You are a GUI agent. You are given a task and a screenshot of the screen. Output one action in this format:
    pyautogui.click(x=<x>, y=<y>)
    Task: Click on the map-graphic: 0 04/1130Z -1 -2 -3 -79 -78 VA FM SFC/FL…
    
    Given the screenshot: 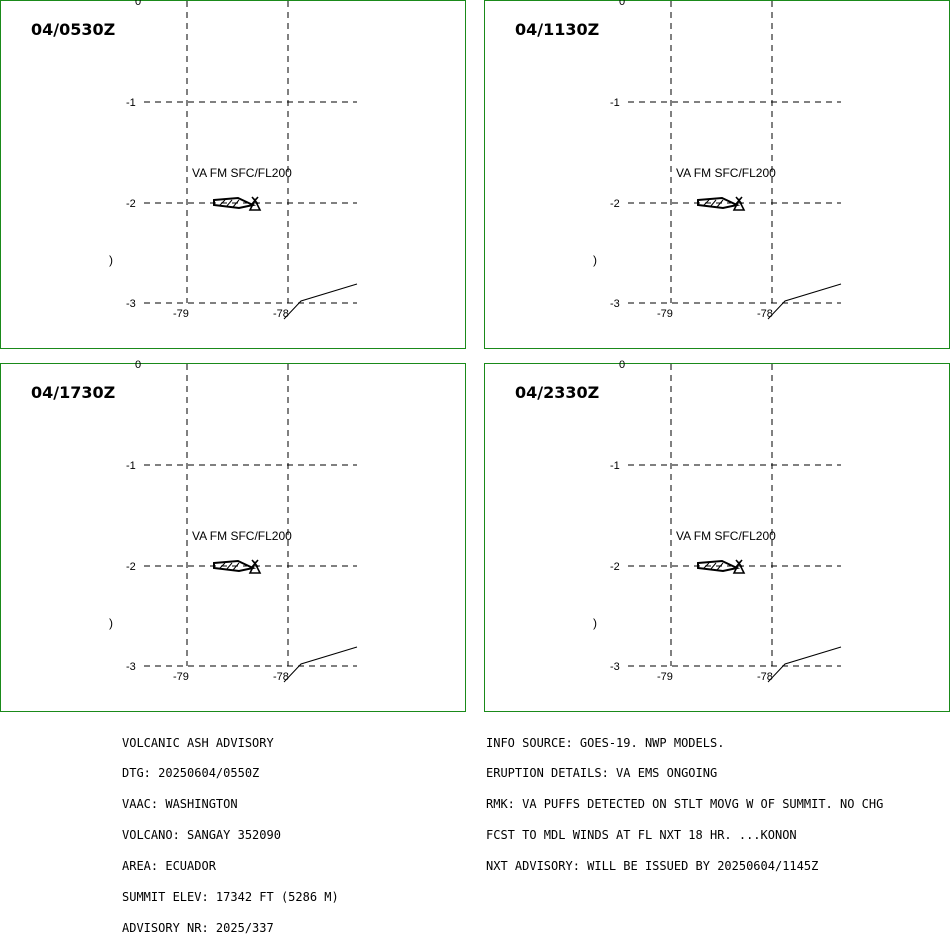 What is the action you would take?
    pyautogui.click(x=678, y=160)
    